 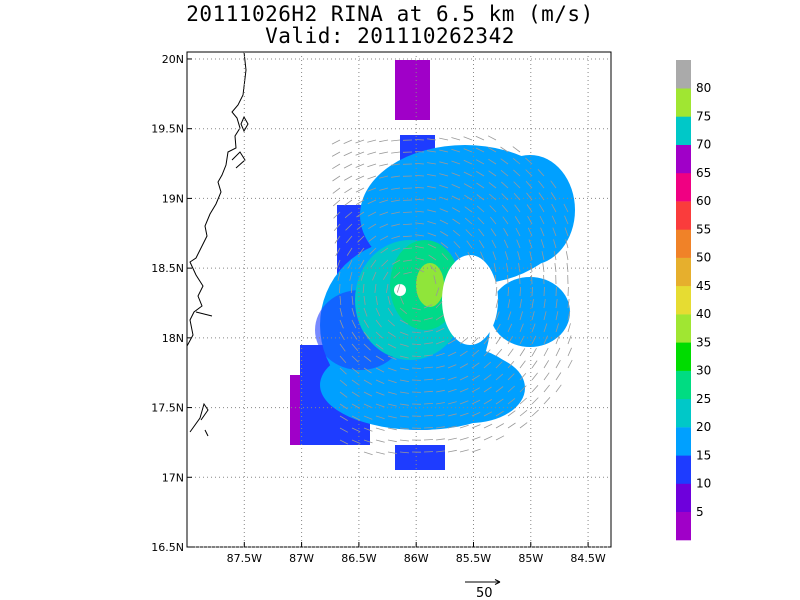 What do you see at coordinates (218, 244) in the screenshot?
I see `coastline` at bounding box center [218, 244].